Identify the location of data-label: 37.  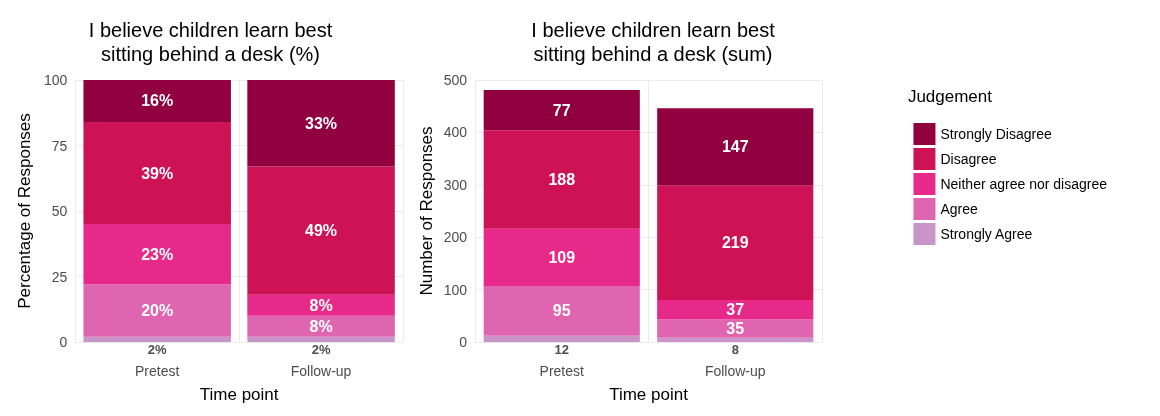
(735, 310).